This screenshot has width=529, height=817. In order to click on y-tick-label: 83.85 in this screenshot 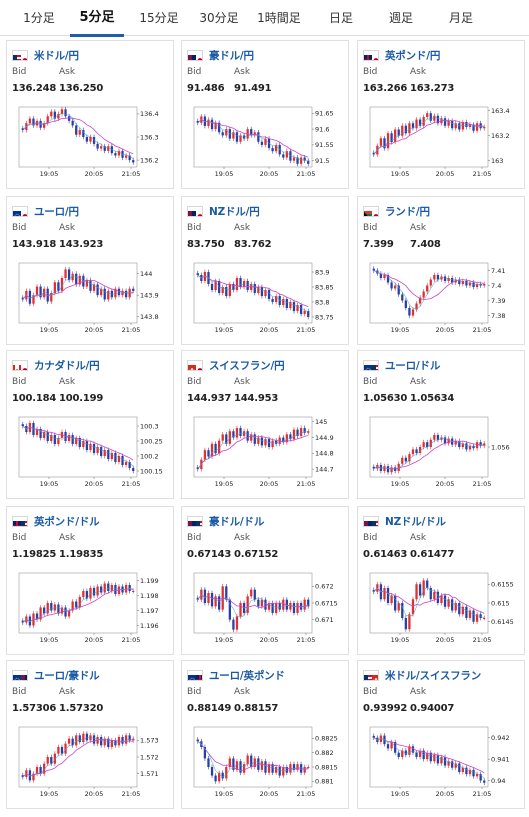, I will do `click(324, 287)`.